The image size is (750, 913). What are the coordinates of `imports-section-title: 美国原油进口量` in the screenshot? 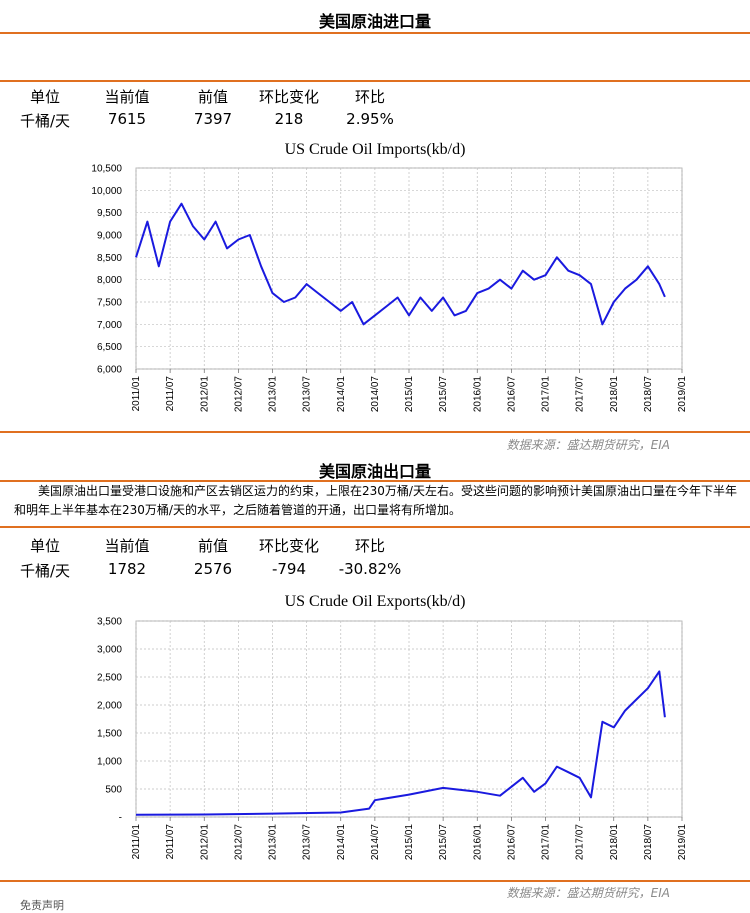 It's located at (374, 21).